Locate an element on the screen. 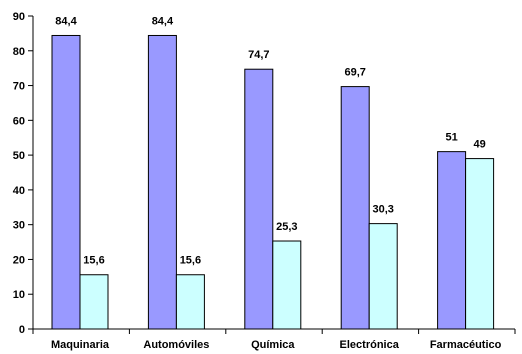 Image resolution: width=522 pixels, height=354 pixels. bar-series1-Farmacéutico is located at coordinates (452, 240).